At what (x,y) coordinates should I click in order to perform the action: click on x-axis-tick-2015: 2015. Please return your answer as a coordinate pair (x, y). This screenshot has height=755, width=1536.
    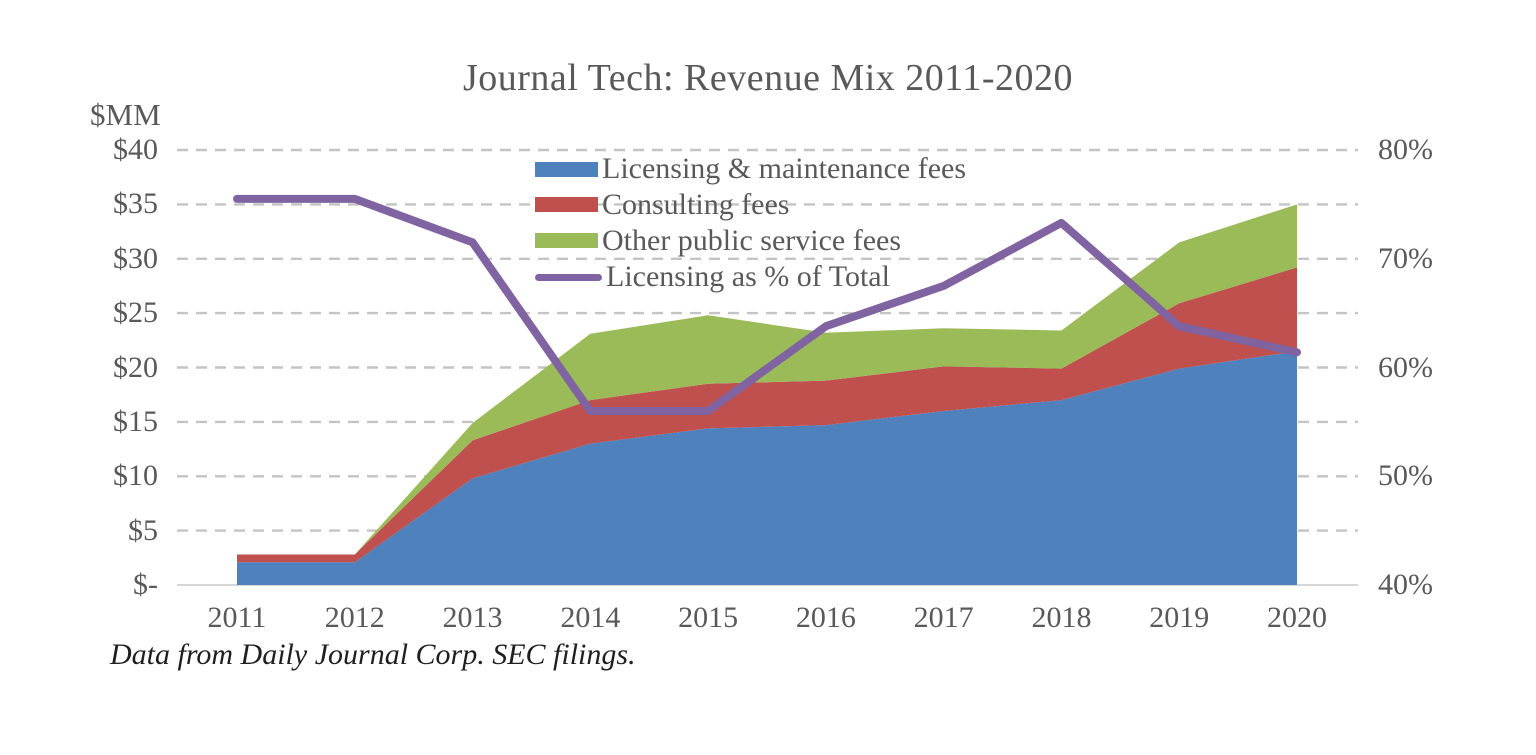
    Looking at the image, I should click on (708, 617).